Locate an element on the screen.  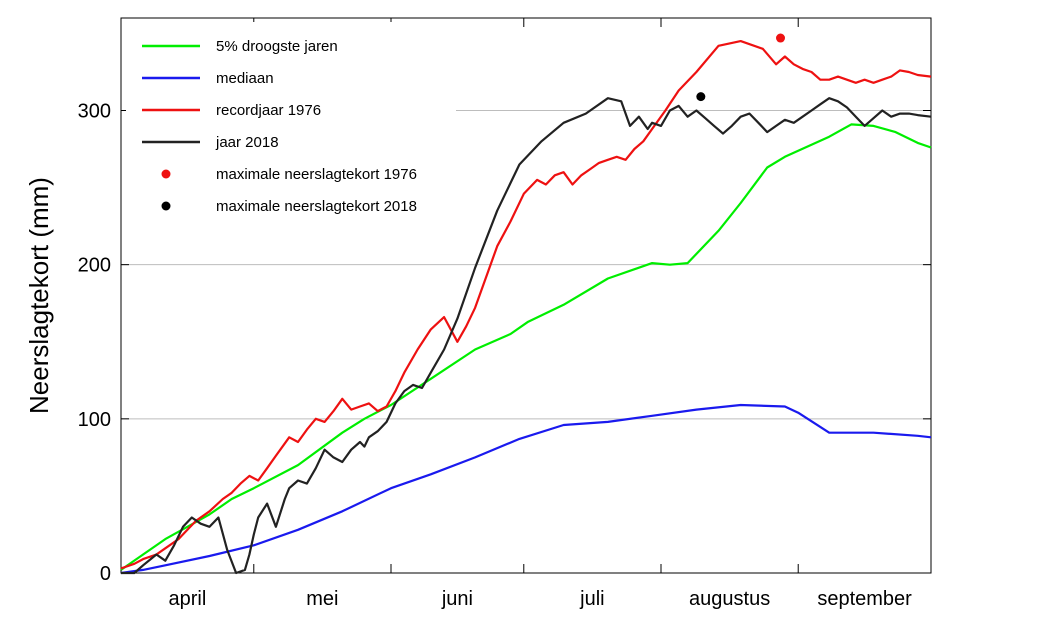
x-tick-label-april: april is located at coordinates (187, 599).